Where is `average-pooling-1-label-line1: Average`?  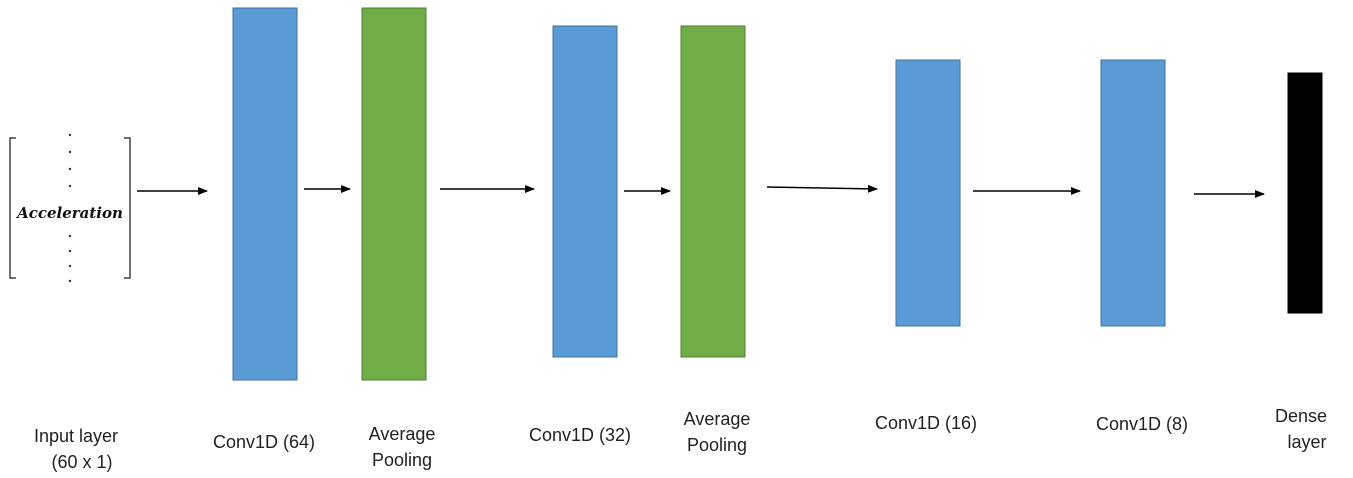
average-pooling-1-label-line1: Average is located at coordinates (402, 434).